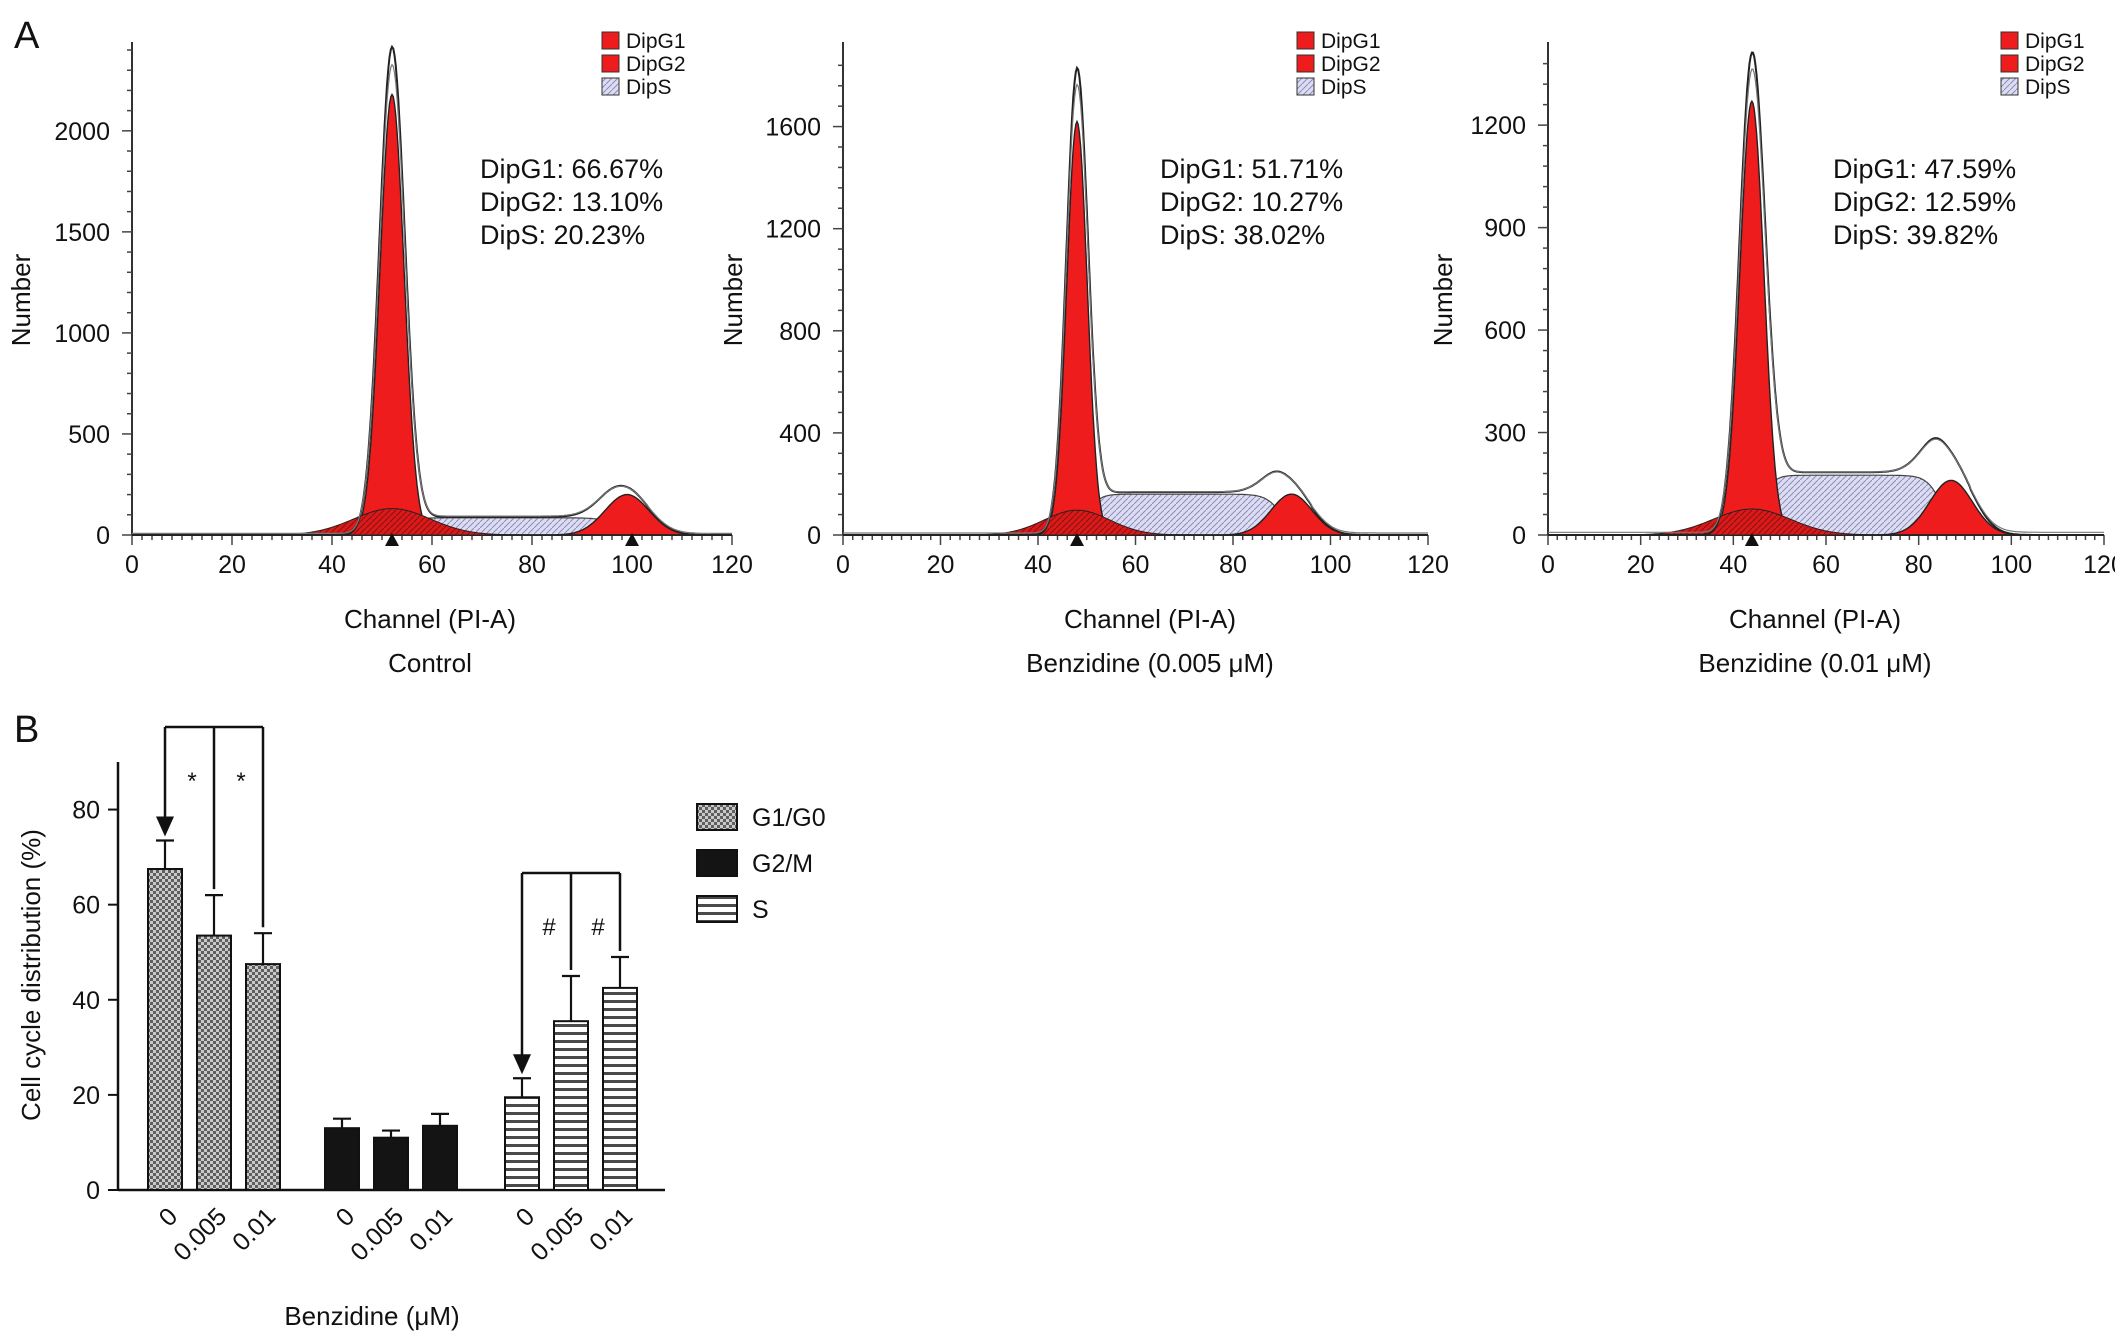  Describe the element at coordinates (1924, 169) in the screenshot. I see `stat-annotation: DipG1: 47.59%` at that location.